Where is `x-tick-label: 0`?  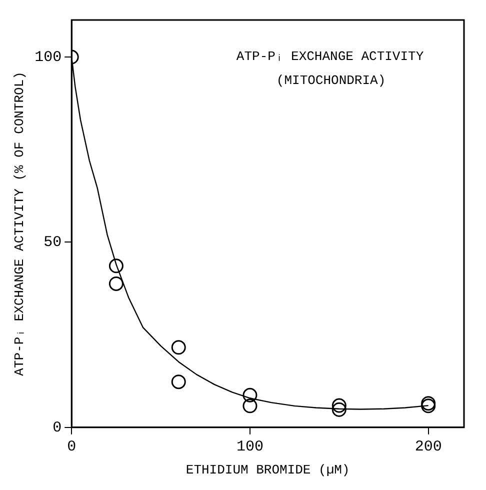
x-tick-label: 0 is located at coordinates (71, 447).